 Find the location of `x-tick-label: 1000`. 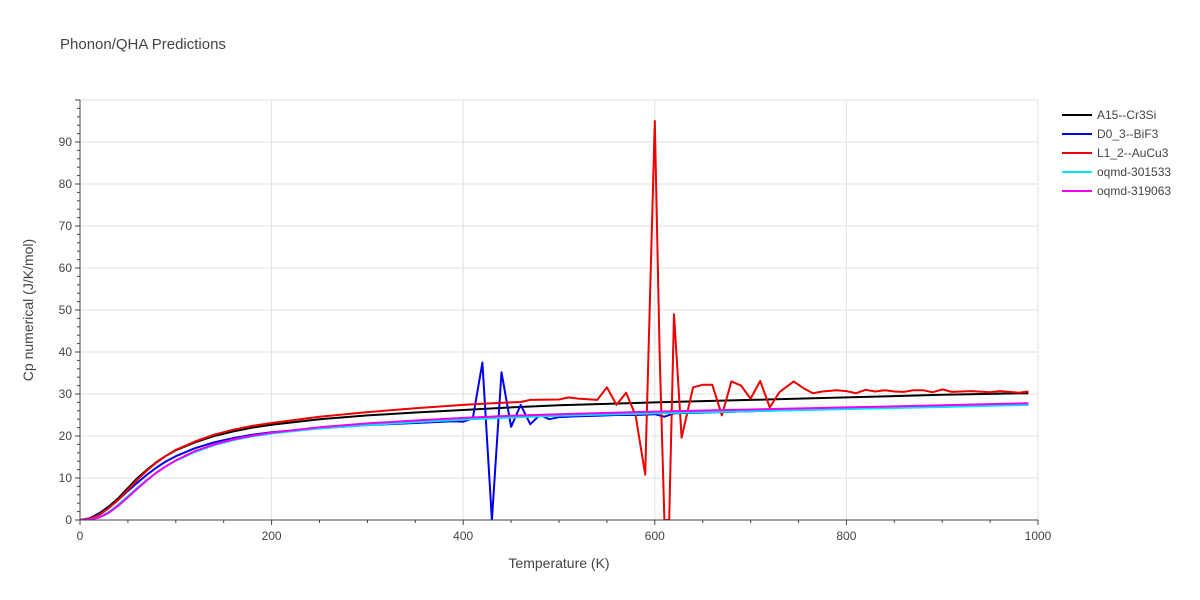

x-tick-label: 1000 is located at coordinates (1038, 536).